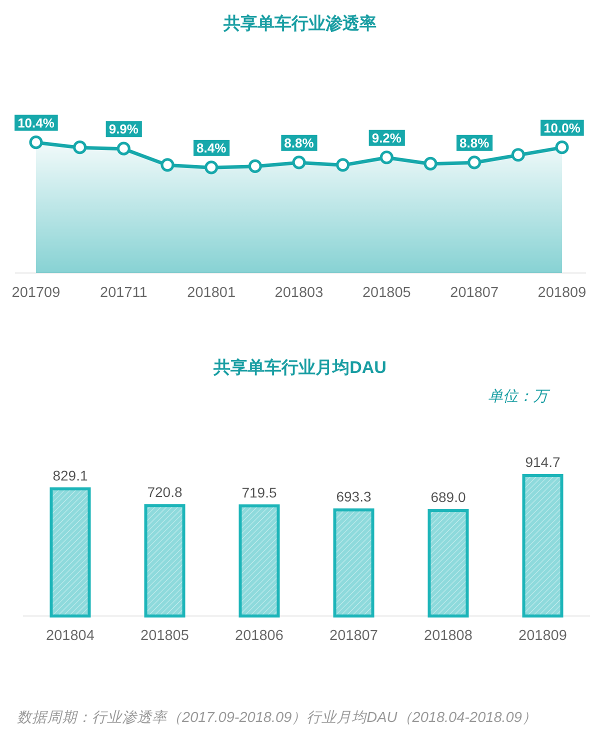 This screenshot has width=600, height=745. I want to click on x-tick-label: 201801, so click(211, 293).